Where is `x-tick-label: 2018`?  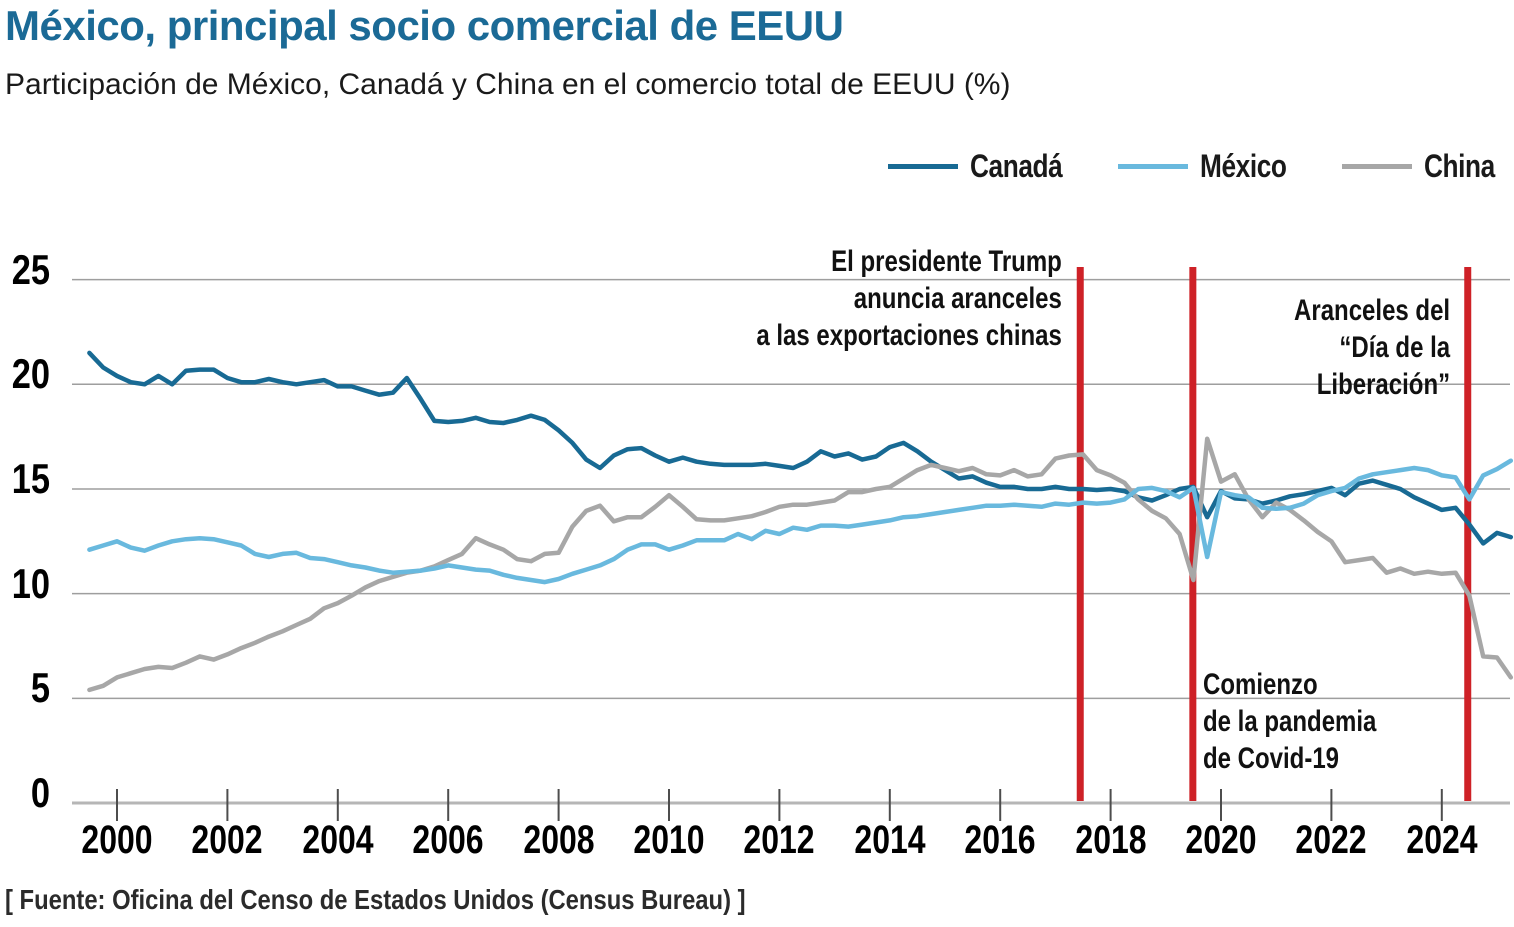 x-tick-label: 2018 is located at coordinates (1110, 840).